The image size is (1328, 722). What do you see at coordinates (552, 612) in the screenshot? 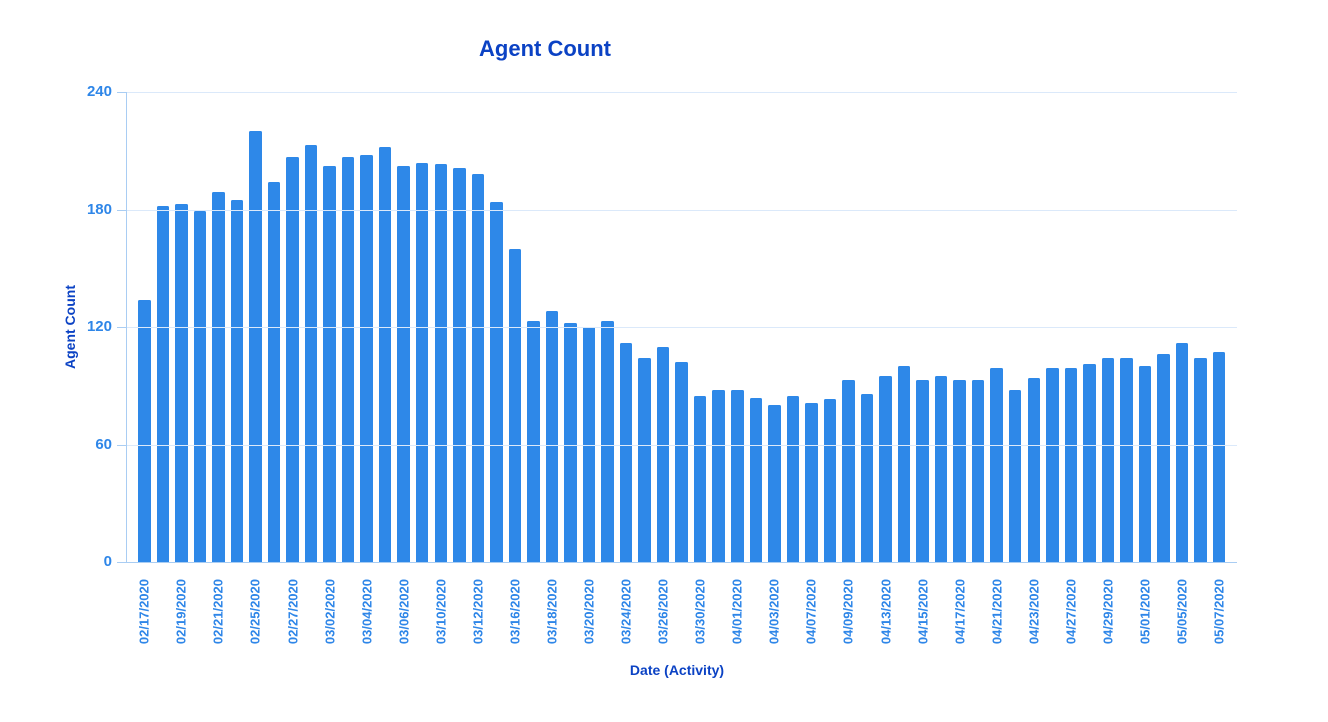
I see `x-tick-label-03/18/2020: 03/18/2020` at bounding box center [552, 612].